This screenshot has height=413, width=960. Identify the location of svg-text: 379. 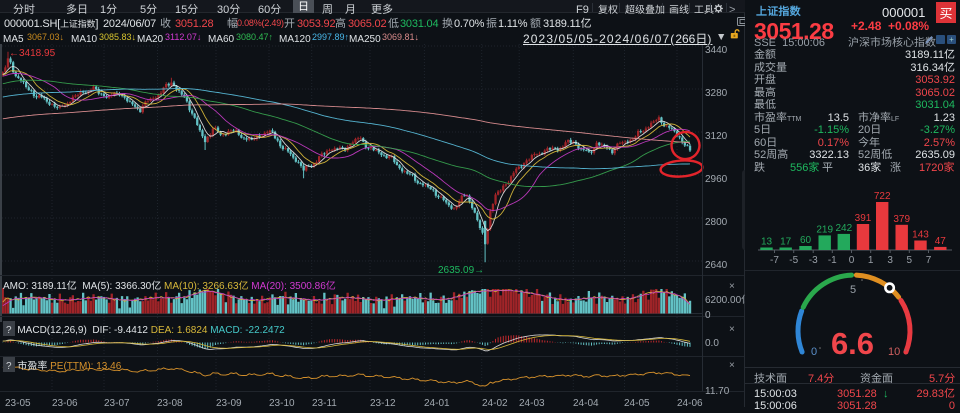
(901, 219).